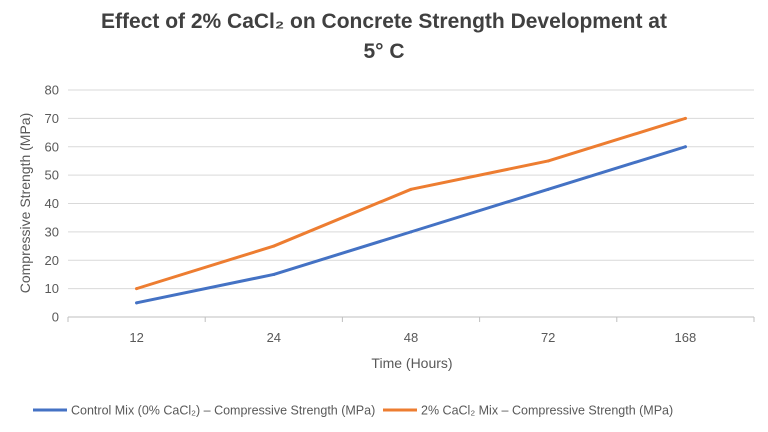  I want to click on y-tick-label: 20, so click(52, 260).